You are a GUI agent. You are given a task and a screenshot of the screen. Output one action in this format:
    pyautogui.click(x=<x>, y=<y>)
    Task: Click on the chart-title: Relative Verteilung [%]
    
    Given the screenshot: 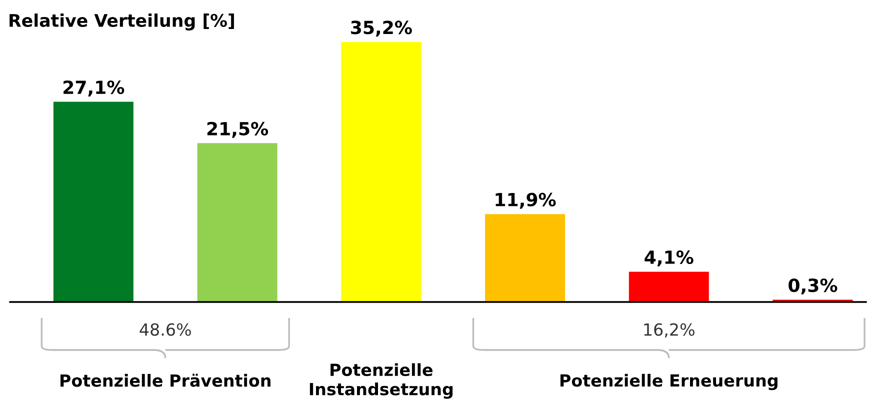 What is the action you would take?
    pyautogui.click(x=122, y=22)
    